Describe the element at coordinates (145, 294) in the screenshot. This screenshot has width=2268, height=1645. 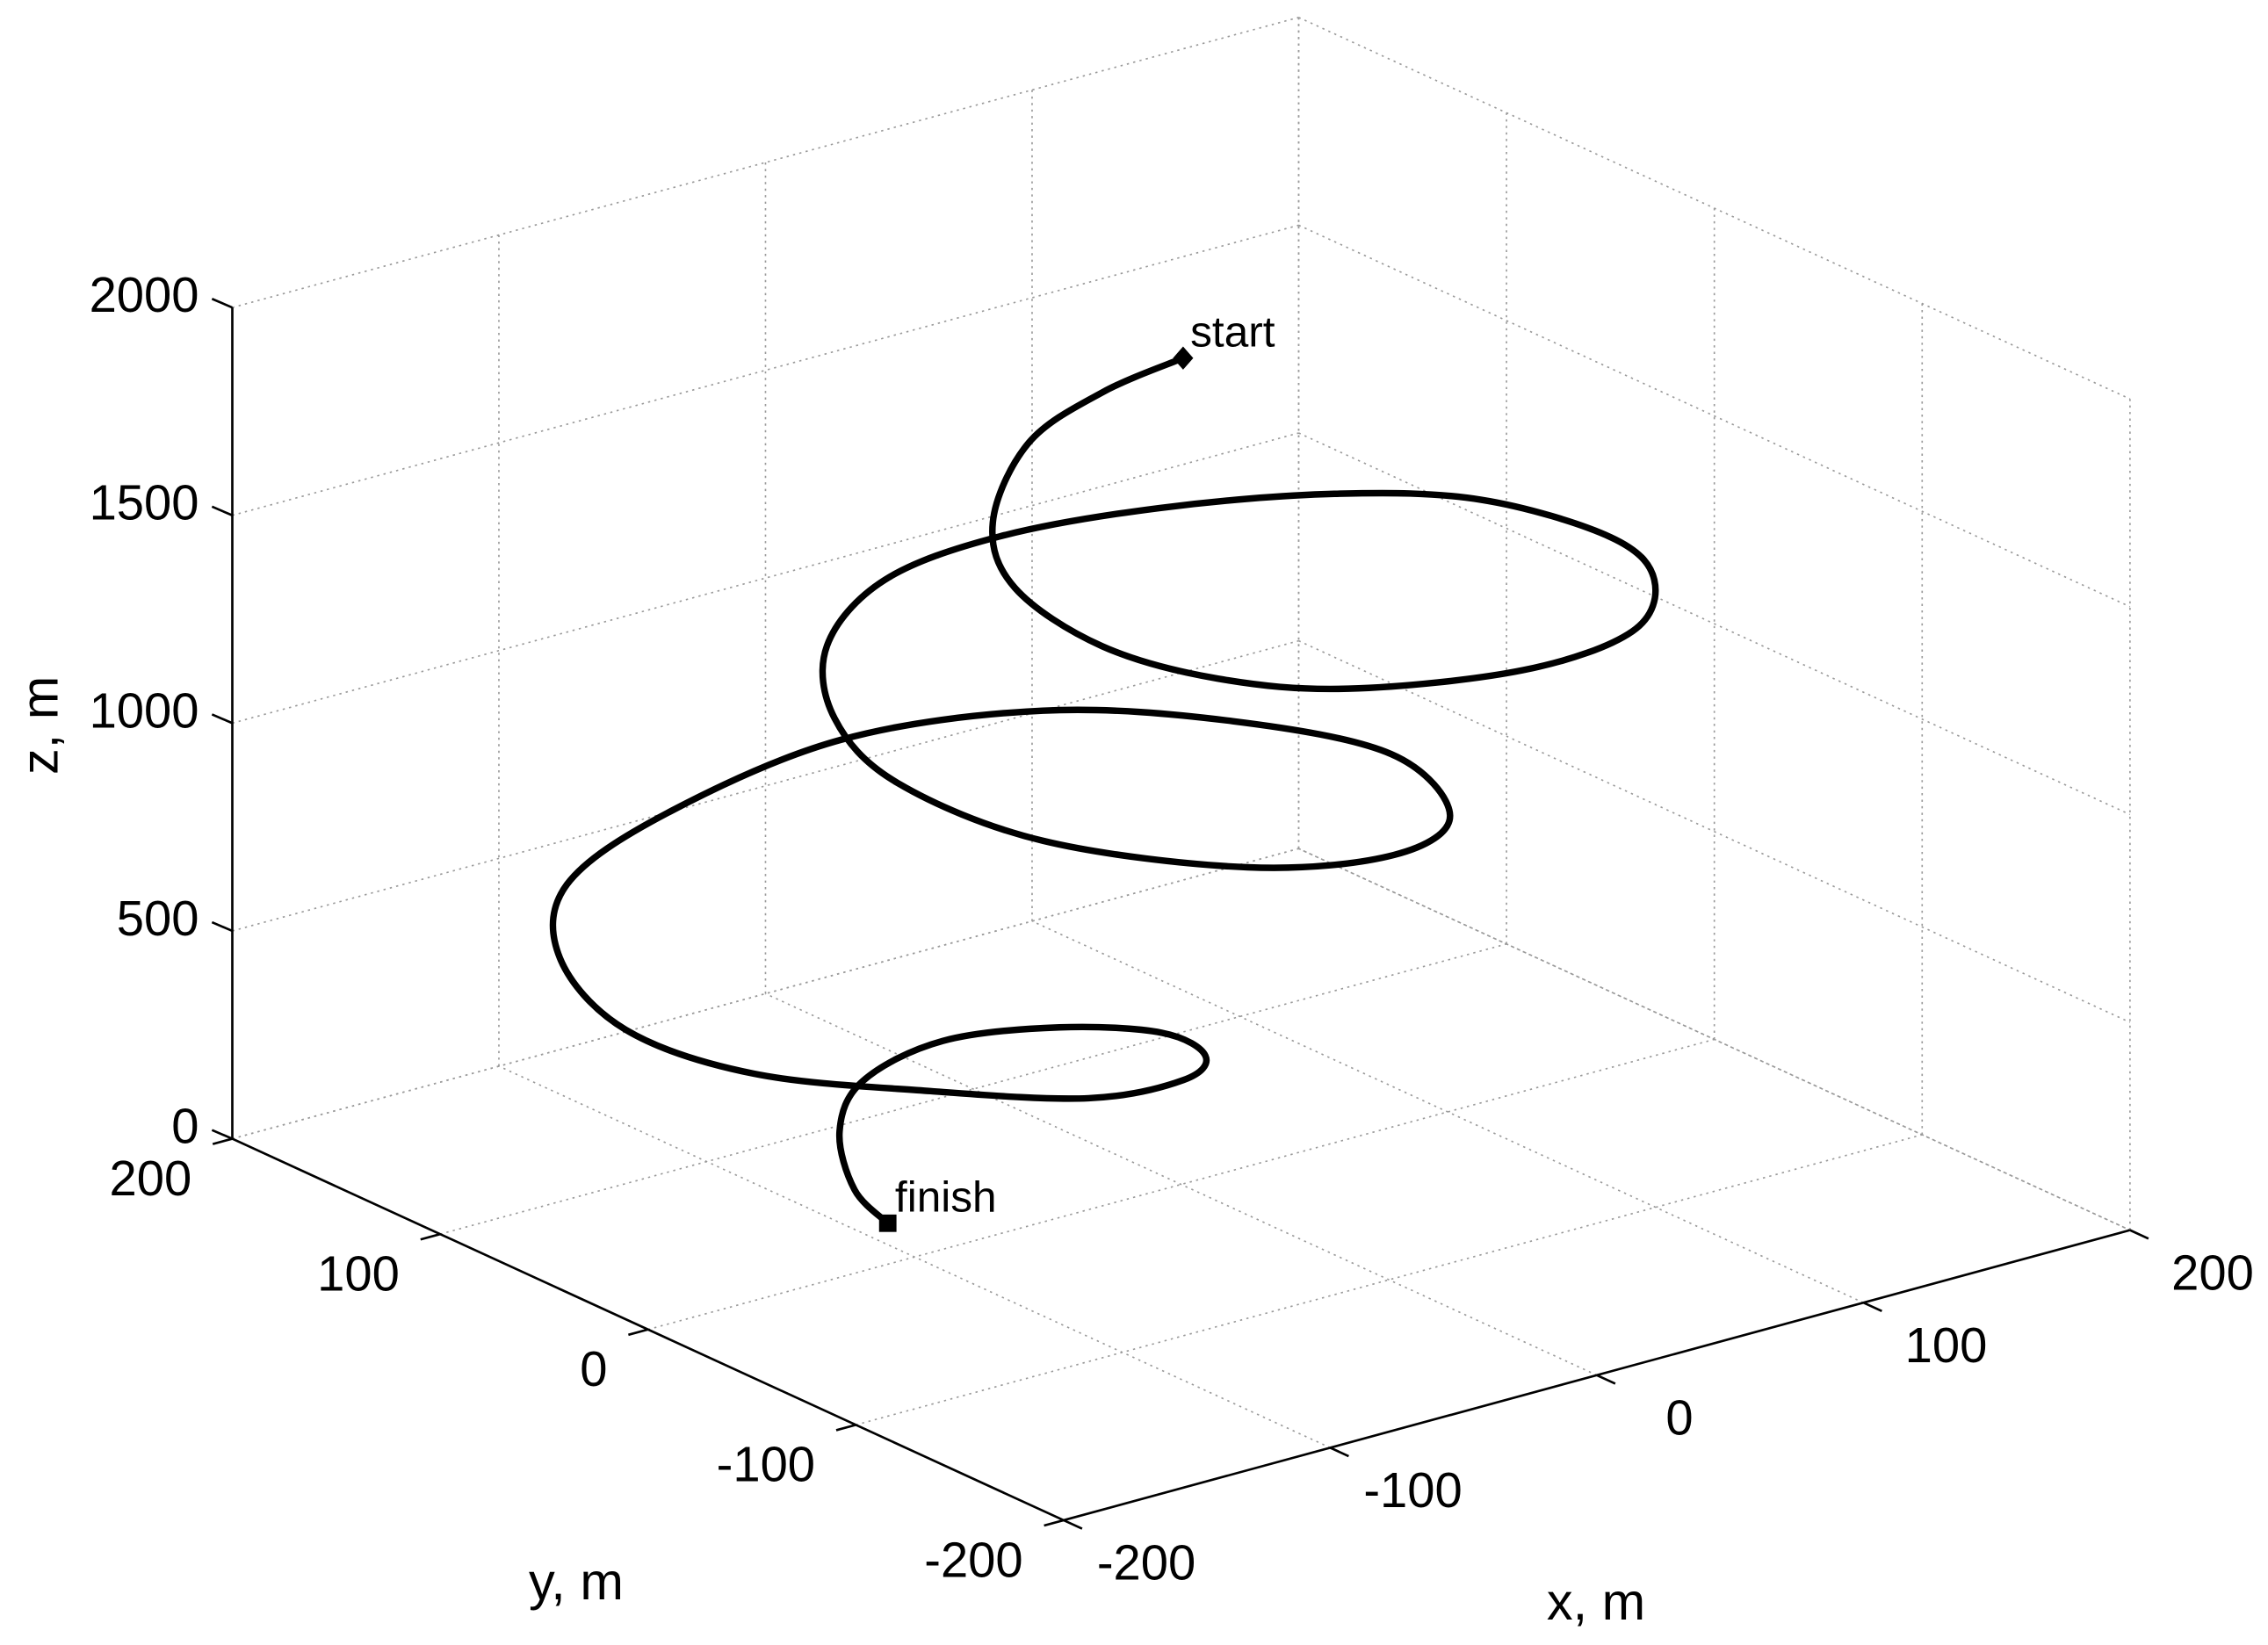
I see `z-tick-label: 2000` at that location.